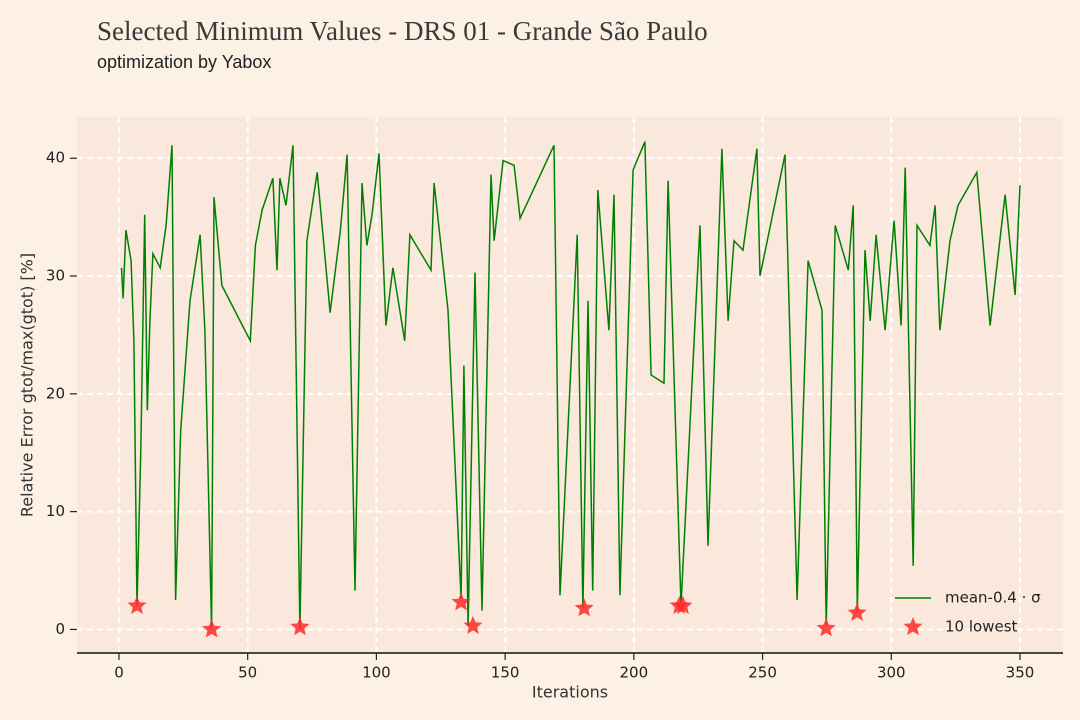 The image size is (1080, 720). Describe the element at coordinates (55, 158) in the screenshot. I see `y-tick-label: 40` at that location.